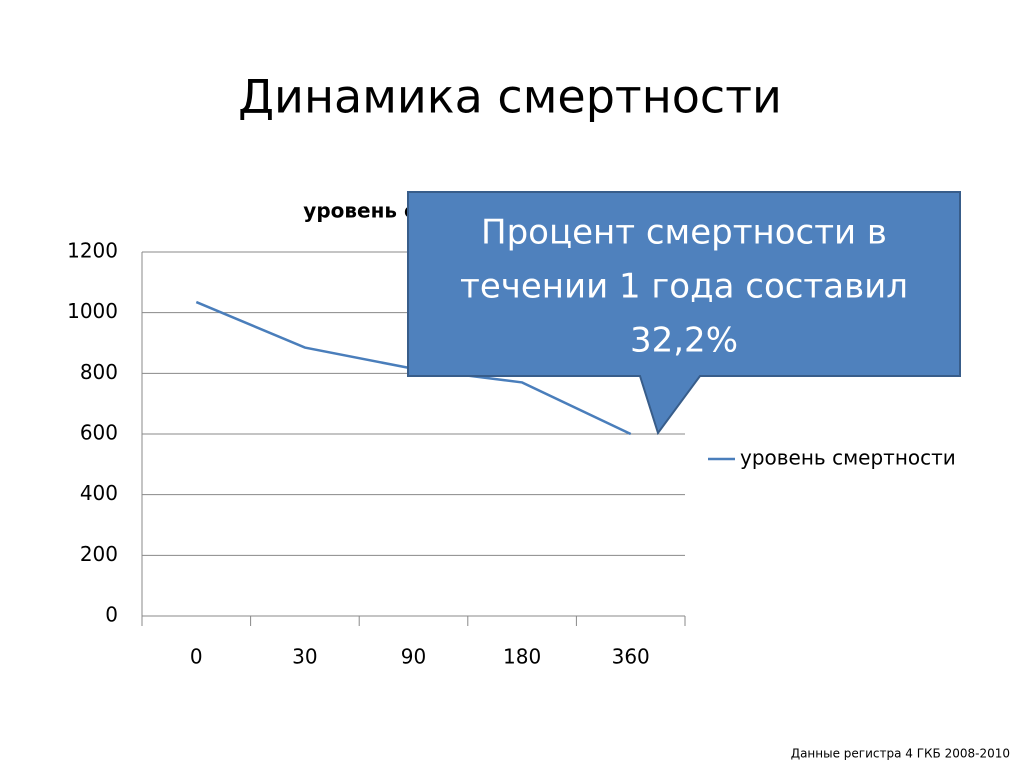  What do you see at coordinates (684, 341) in the screenshot?
I see `callout-text: 32,2%` at bounding box center [684, 341].